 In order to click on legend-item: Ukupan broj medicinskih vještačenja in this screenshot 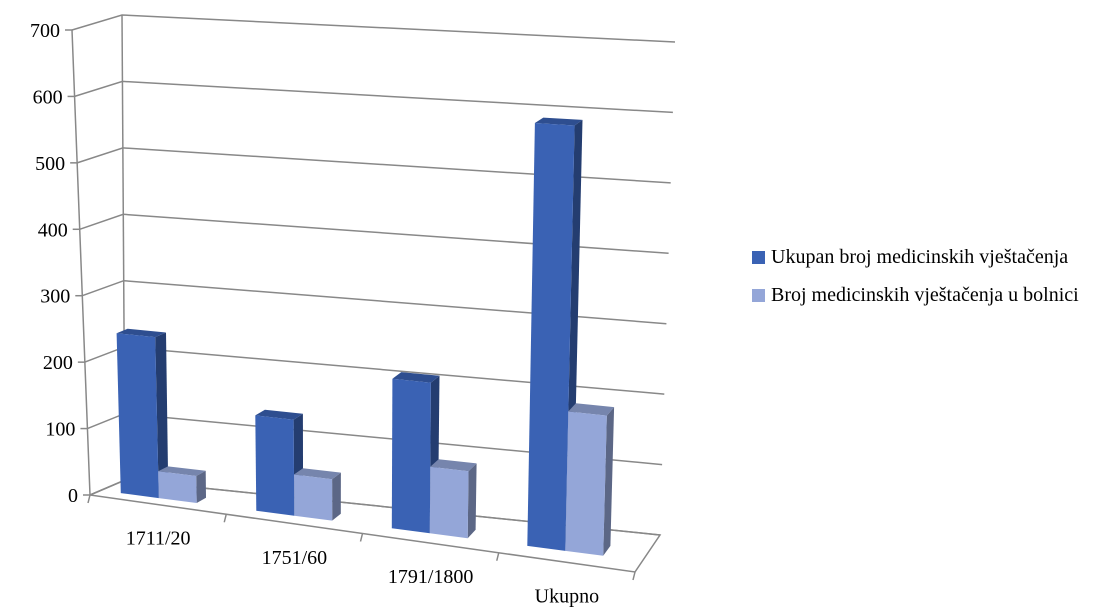, I will do `click(924, 257)`.